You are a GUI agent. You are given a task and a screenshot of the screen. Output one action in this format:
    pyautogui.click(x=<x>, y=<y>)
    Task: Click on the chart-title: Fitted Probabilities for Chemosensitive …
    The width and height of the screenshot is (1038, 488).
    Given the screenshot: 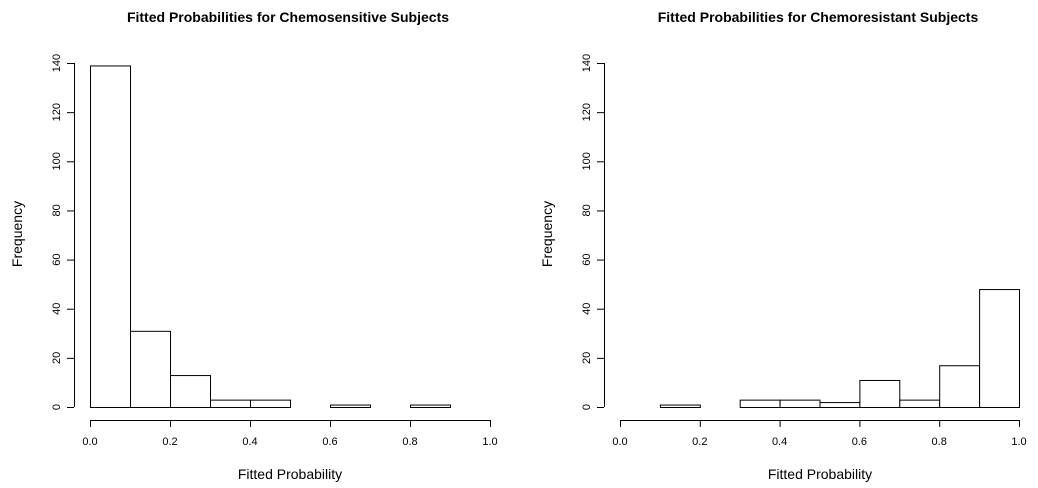 What is the action you would take?
    pyautogui.click(x=288, y=17)
    